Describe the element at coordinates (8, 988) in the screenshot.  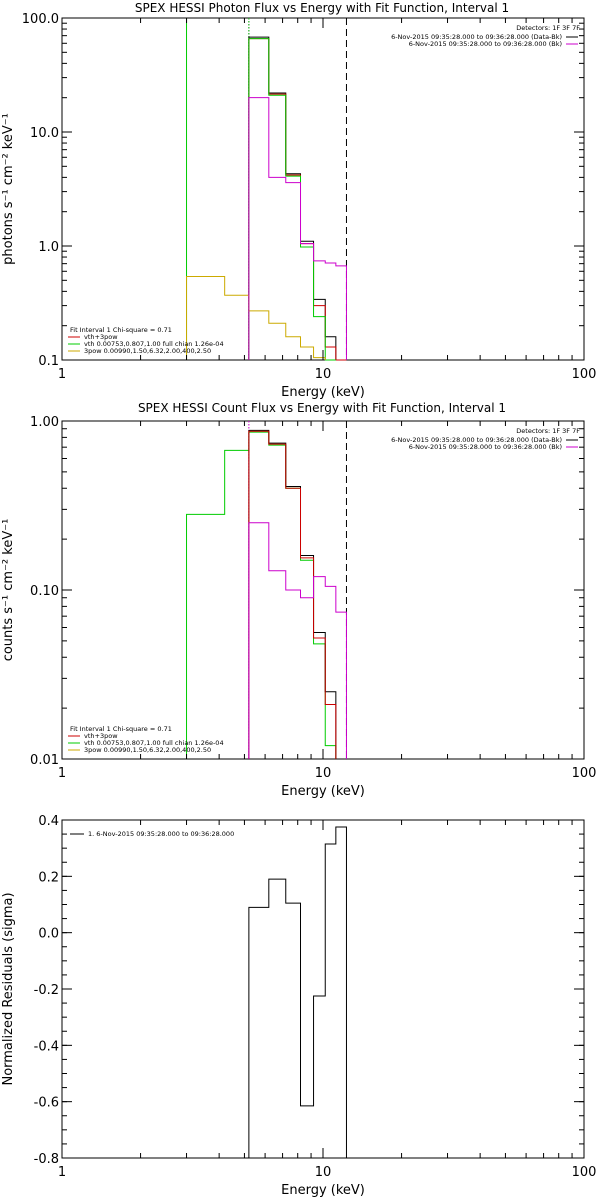
I see `y-axis-label: Normalized Residuals (sigma)` at that location.